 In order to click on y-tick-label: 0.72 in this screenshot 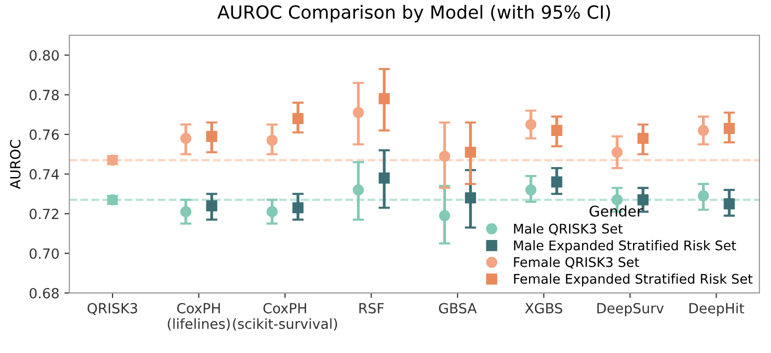, I will do `click(44, 214)`.